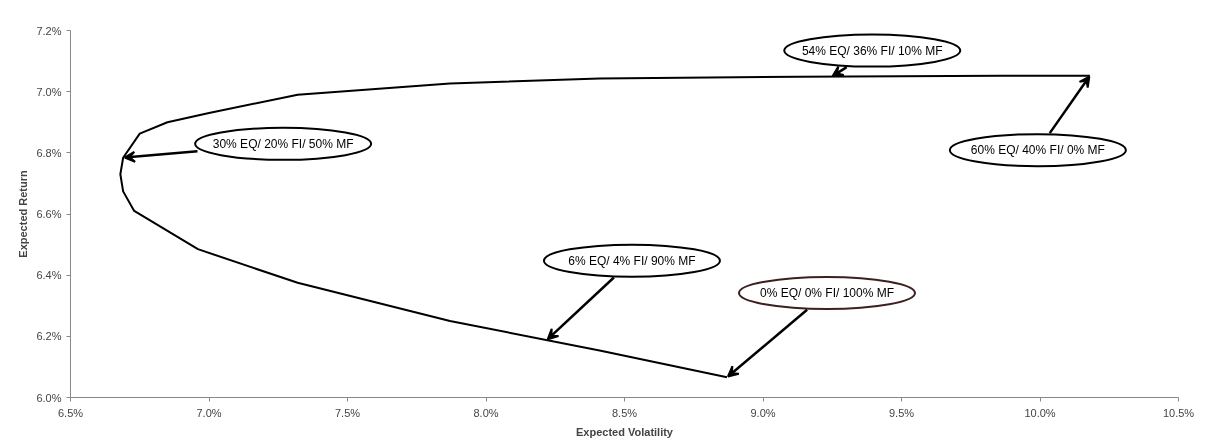  What do you see at coordinates (70, 412) in the screenshot?
I see `x-tick-label: 6.5%` at bounding box center [70, 412].